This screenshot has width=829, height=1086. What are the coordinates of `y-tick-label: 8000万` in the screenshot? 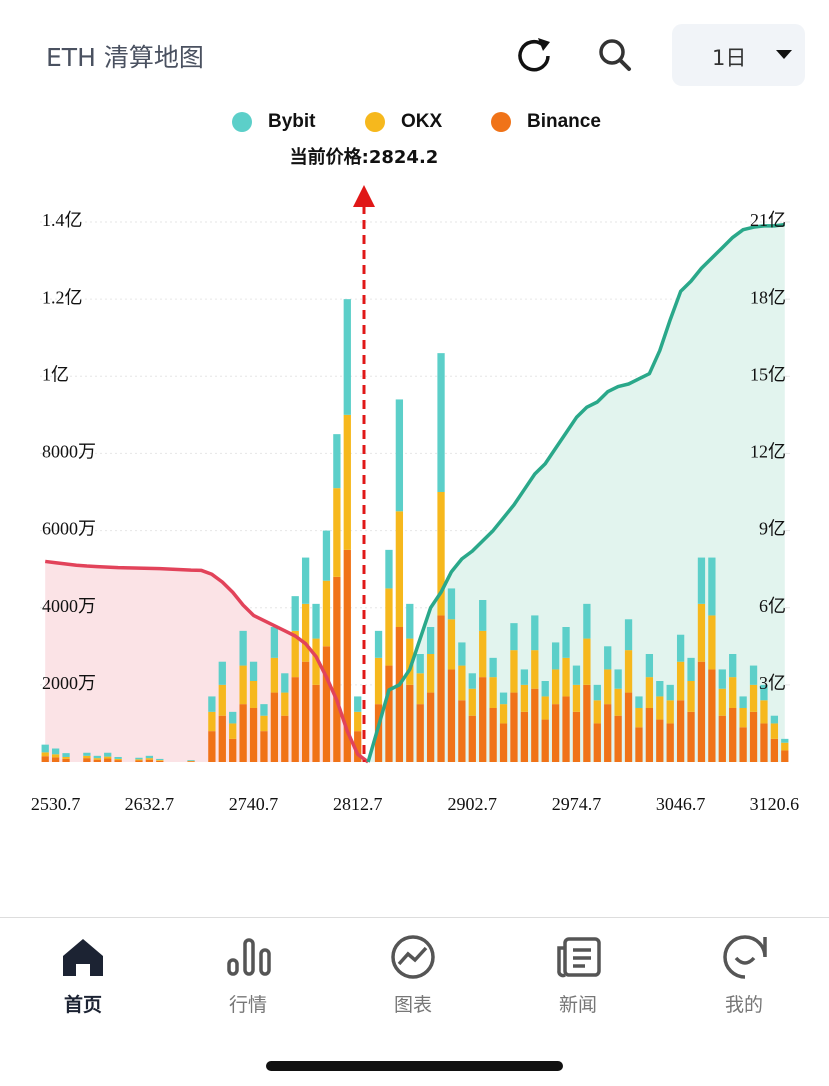 It's located at (69, 452).